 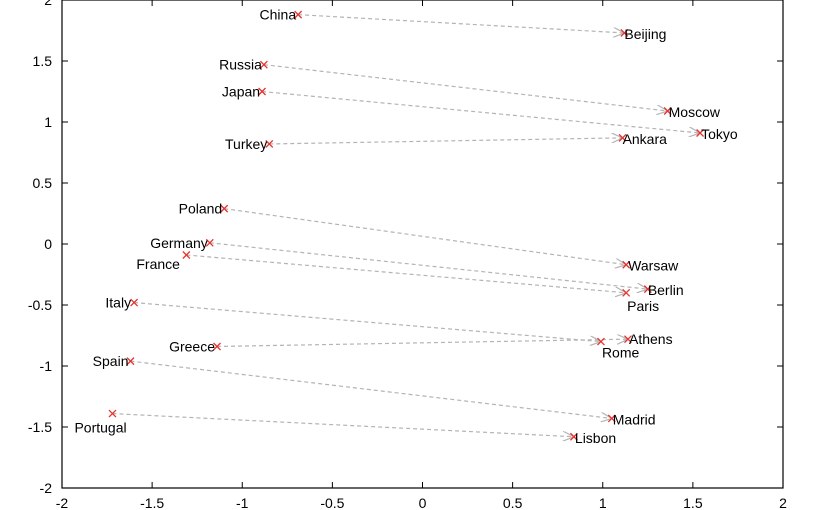 I want to click on arrow-france-to-paris, so click(x=406, y=273).